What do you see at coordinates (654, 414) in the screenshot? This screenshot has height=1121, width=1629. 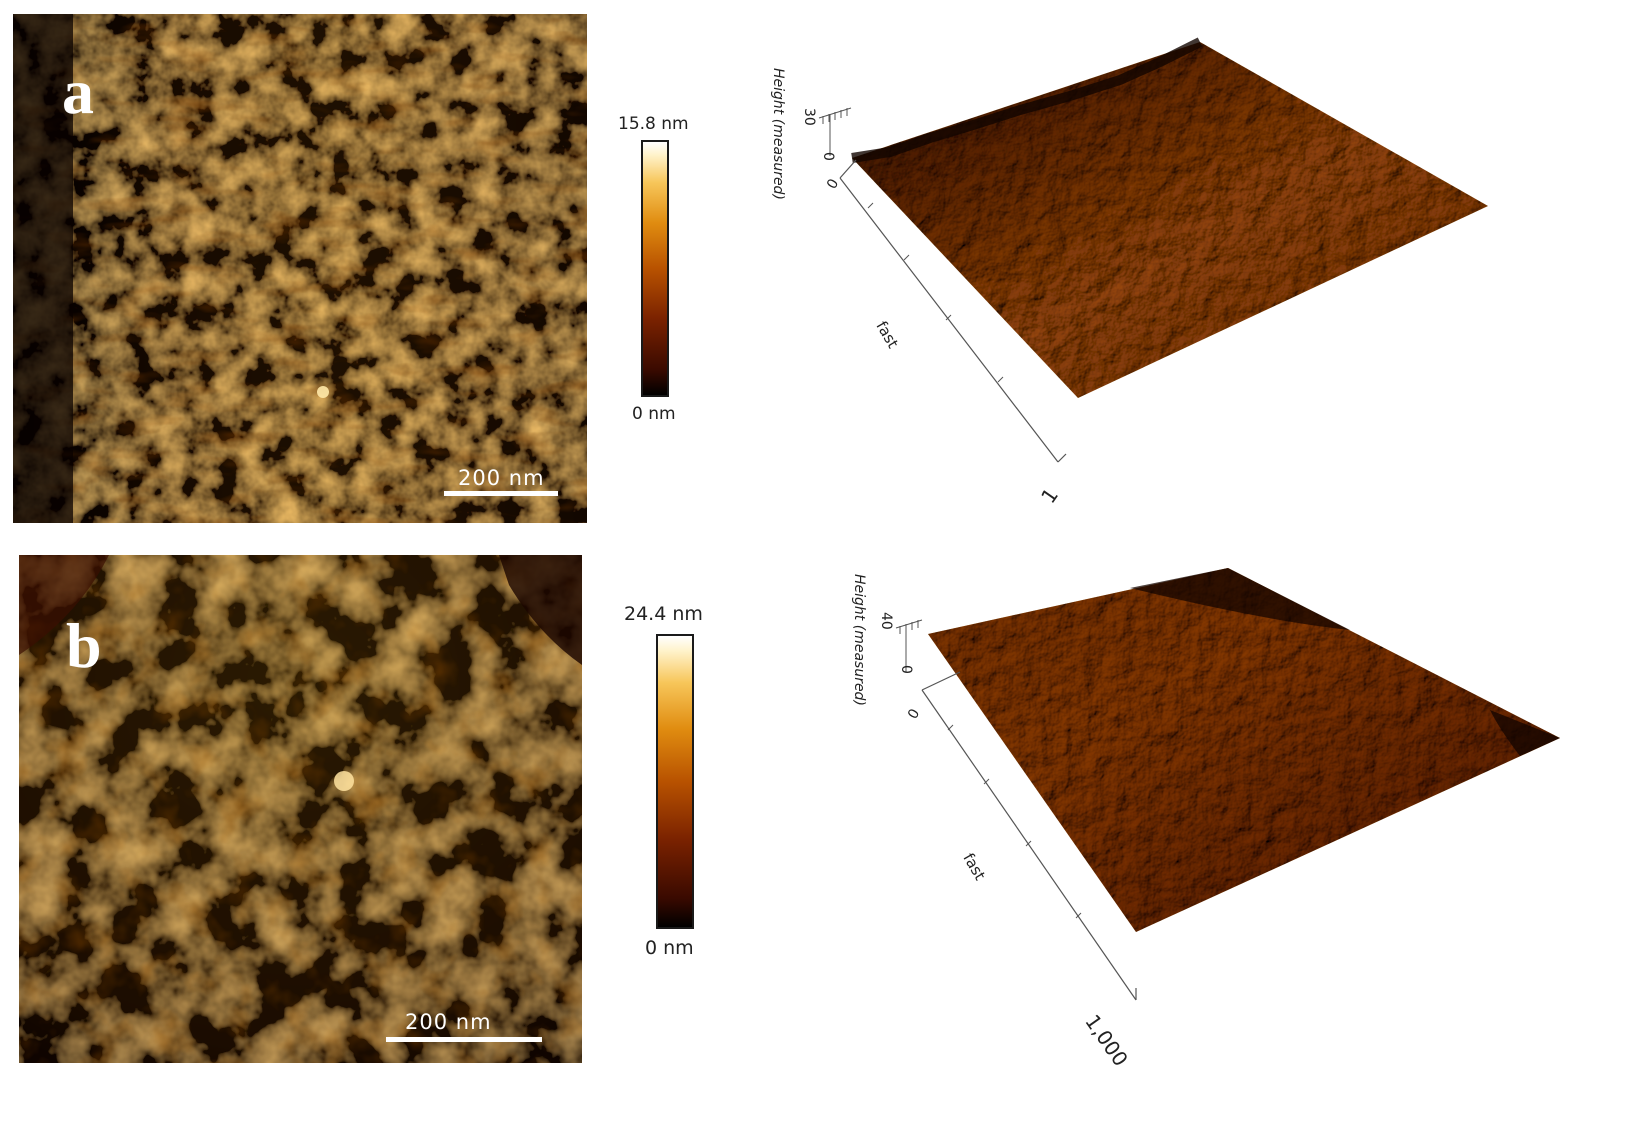 I see `colorbar-min-label-a: 0 nm` at bounding box center [654, 414].